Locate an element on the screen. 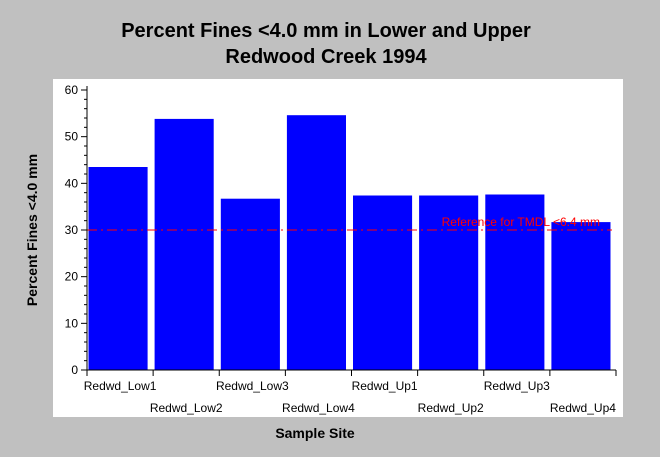 This screenshot has height=457, width=660. bar-redwd-low4 is located at coordinates (316, 242).